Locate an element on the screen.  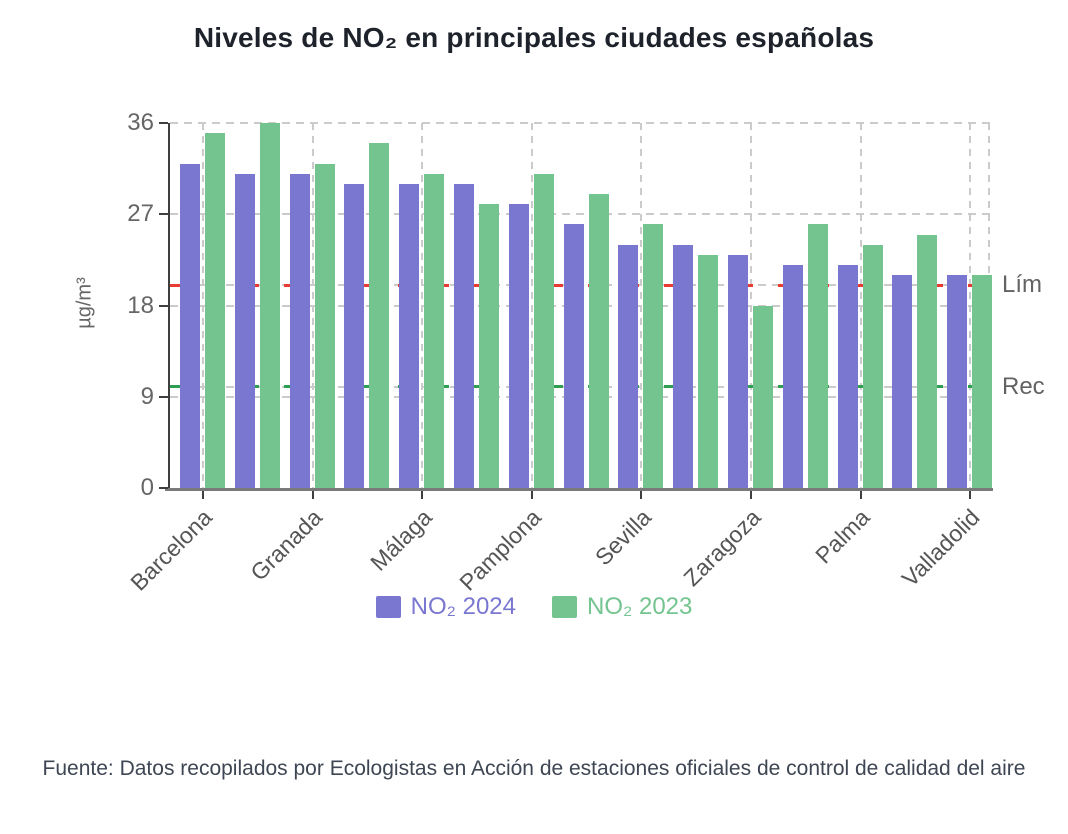
x-tick-label: Sevilla is located at coordinates (622, 537).